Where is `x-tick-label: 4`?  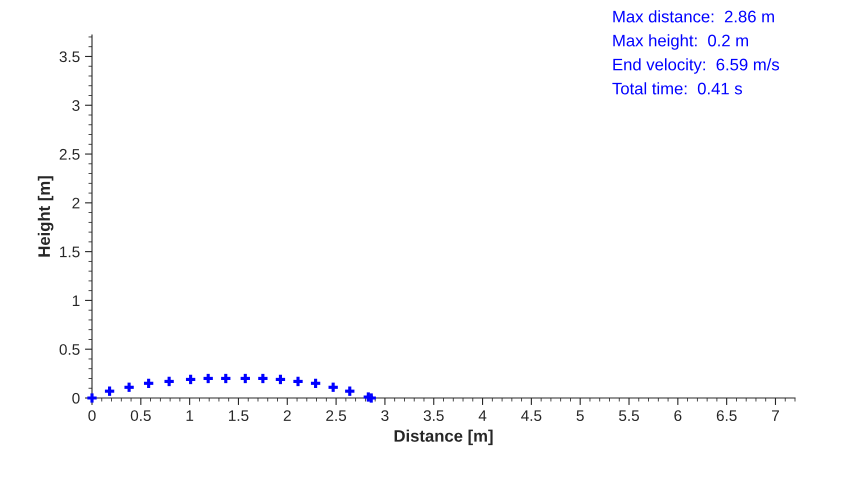
x-tick-label: 4 is located at coordinates (482, 415).